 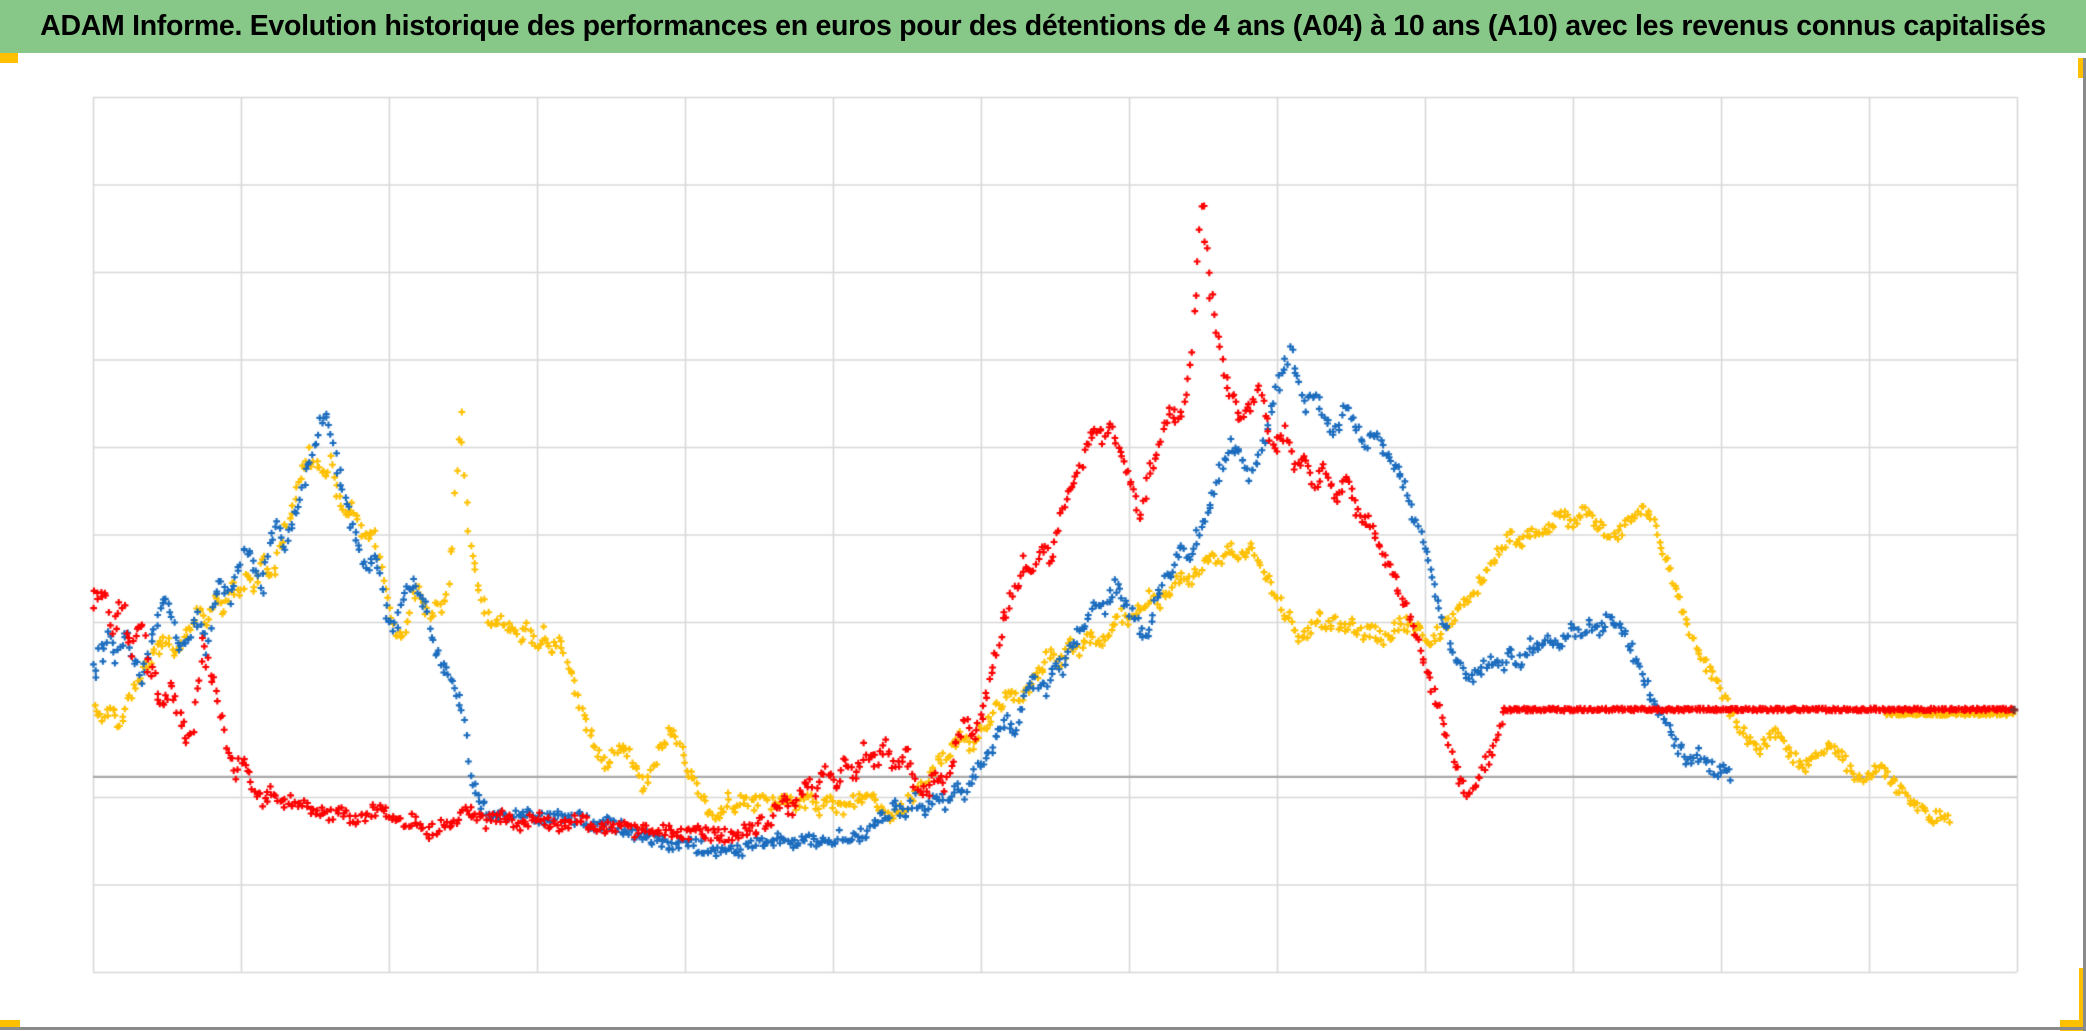 I want to click on yellow-accent-bottom-right-vertical, so click(x=2082, y=999).